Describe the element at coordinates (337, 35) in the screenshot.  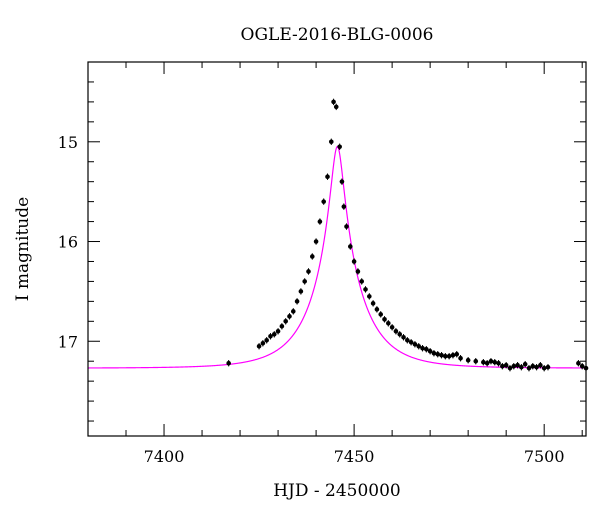
I see `chart-title: OGLE-2016-BLG-0006` at that location.